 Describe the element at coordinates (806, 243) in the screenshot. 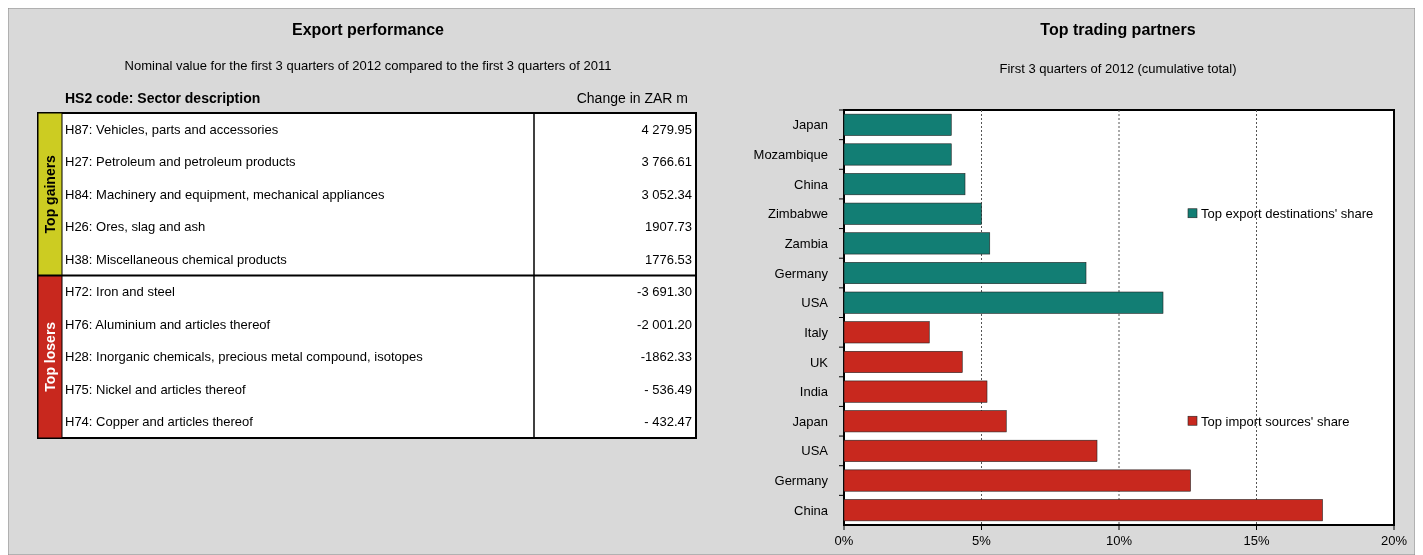

I see `y-tick-label: Zambia` at that location.